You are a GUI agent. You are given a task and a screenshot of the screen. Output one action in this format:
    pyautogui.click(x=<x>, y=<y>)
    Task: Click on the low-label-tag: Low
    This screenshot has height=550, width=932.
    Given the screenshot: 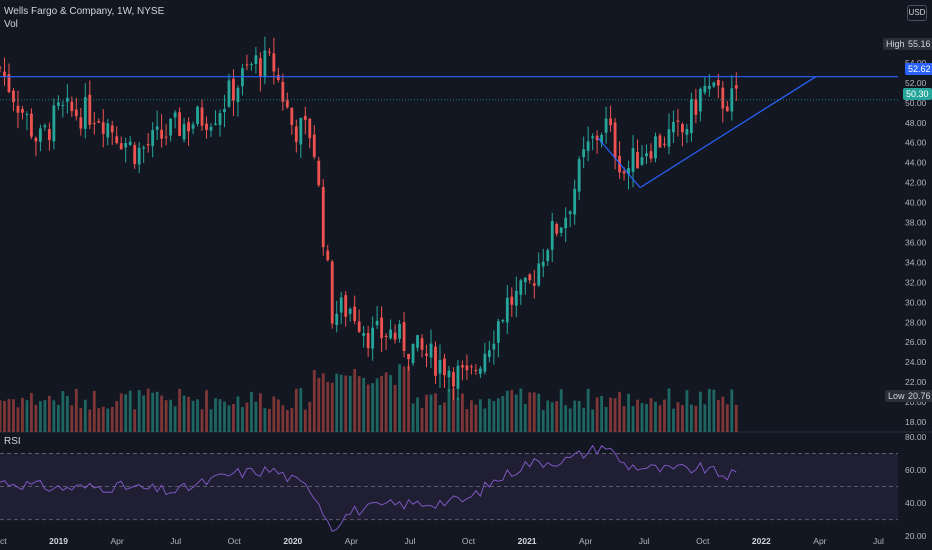 What is the action you would take?
    pyautogui.click(x=896, y=396)
    